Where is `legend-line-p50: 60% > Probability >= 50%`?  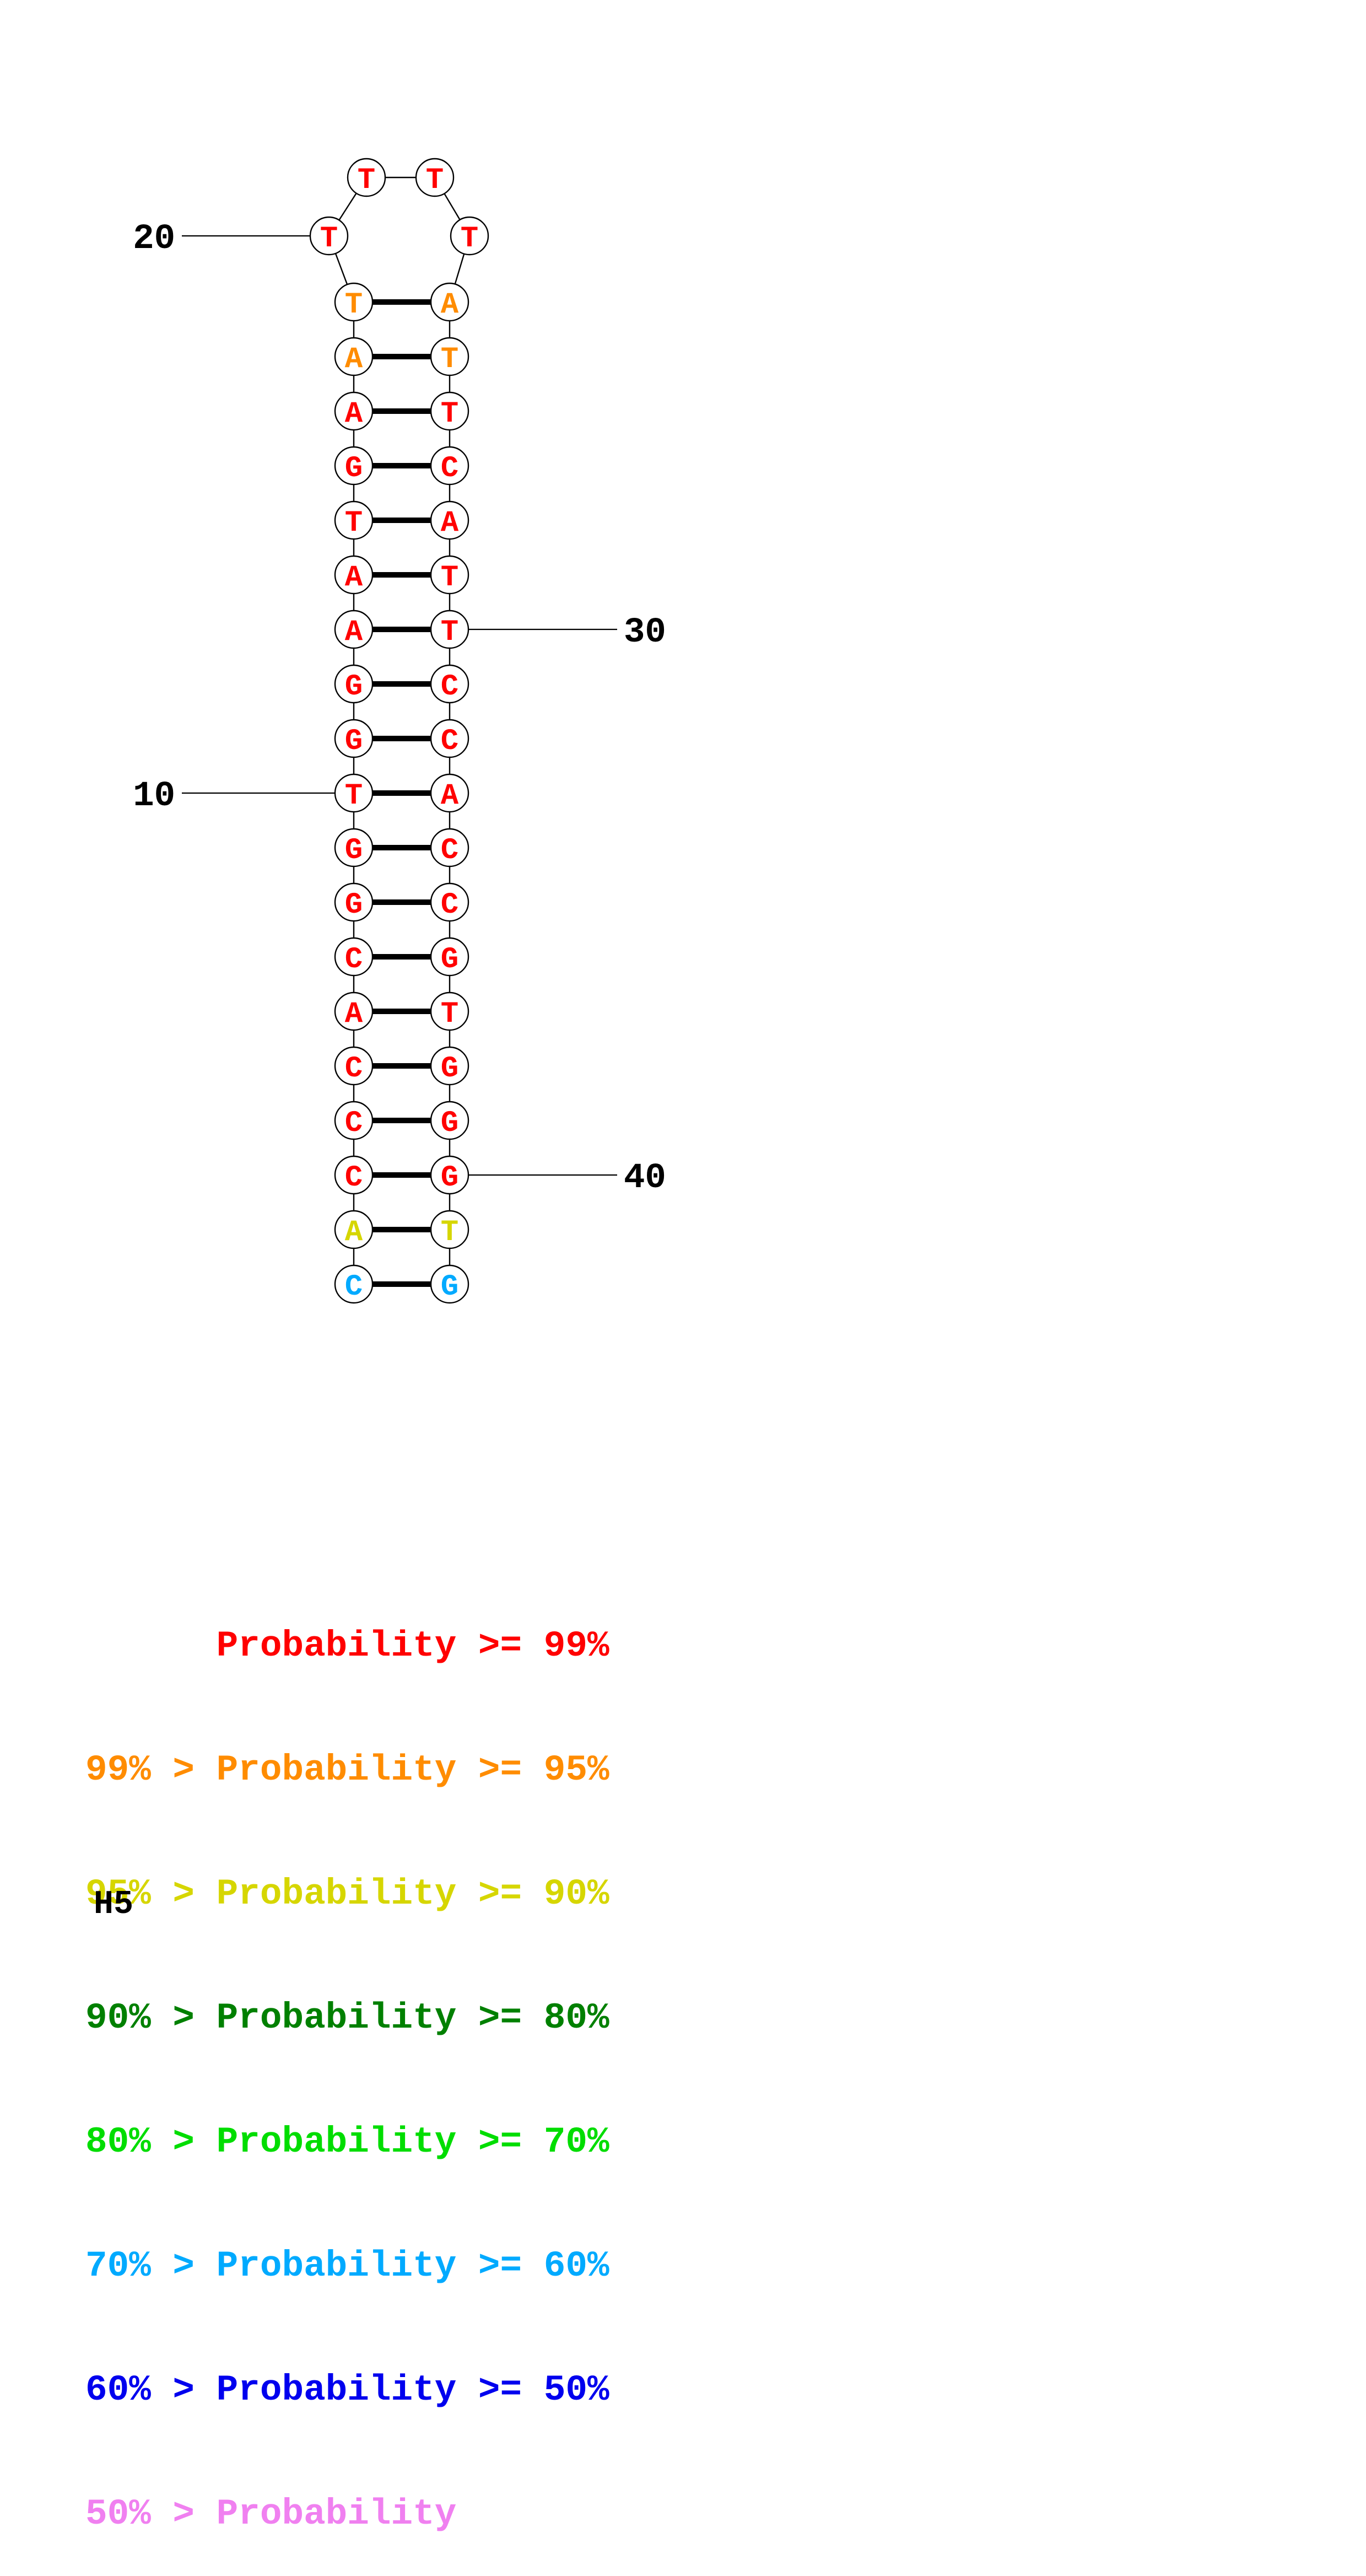 legend-line-p50: 60% > Probability >= 50% is located at coordinates (347, 2390).